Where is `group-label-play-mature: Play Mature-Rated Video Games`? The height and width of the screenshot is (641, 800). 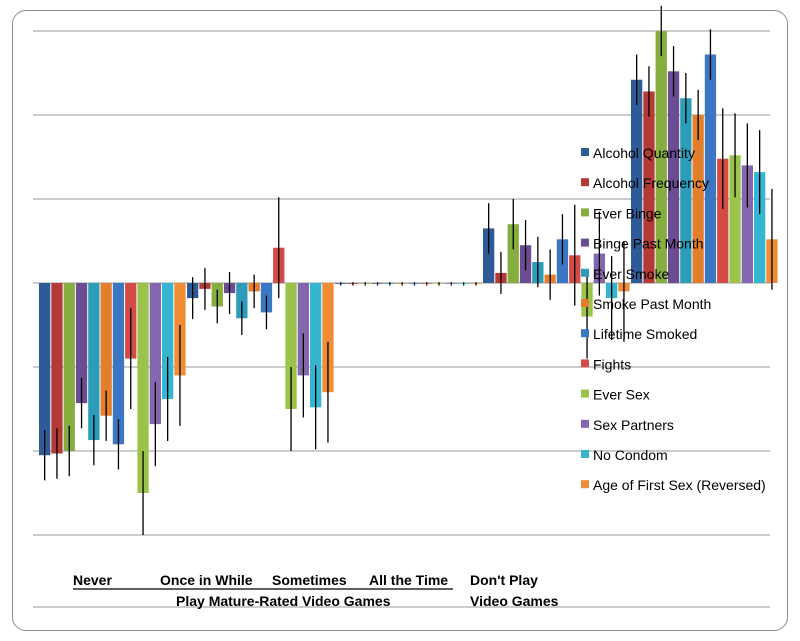 group-label-play-mature: Play Mature-Rated Video Games is located at coordinates (283, 601).